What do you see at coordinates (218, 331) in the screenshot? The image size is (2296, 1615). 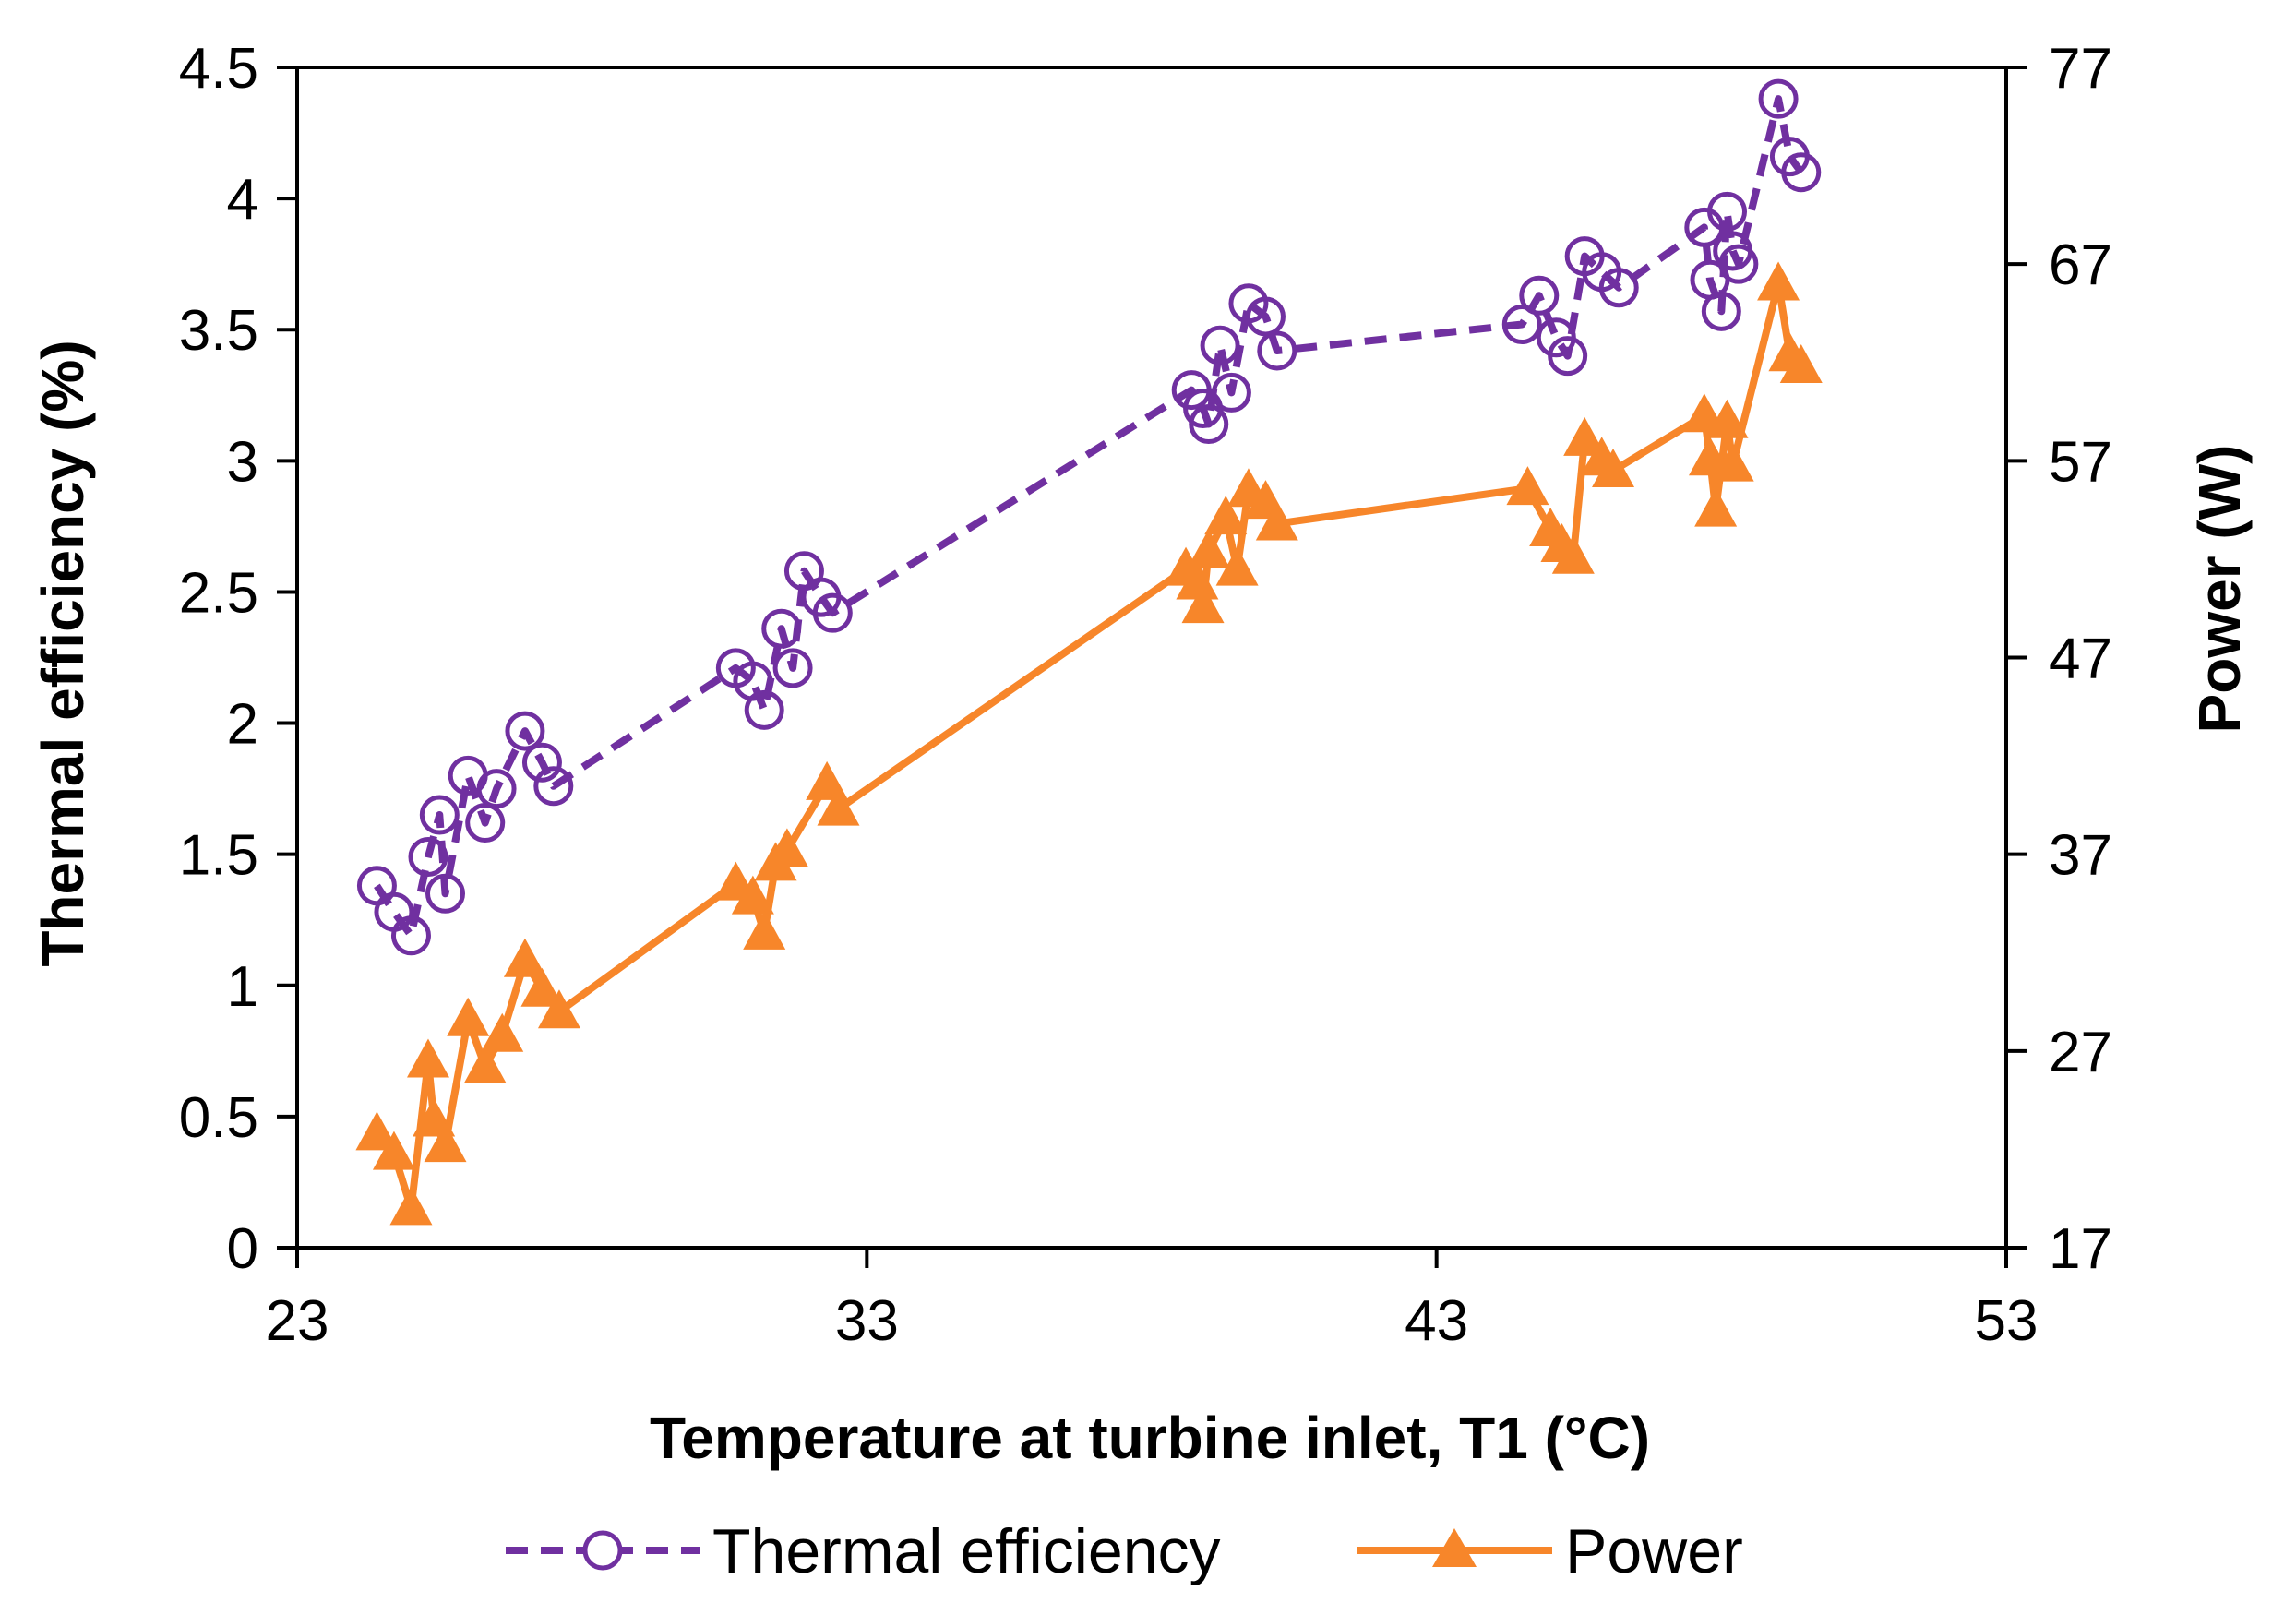 I see `y-tick-label: 3.5` at bounding box center [218, 331].